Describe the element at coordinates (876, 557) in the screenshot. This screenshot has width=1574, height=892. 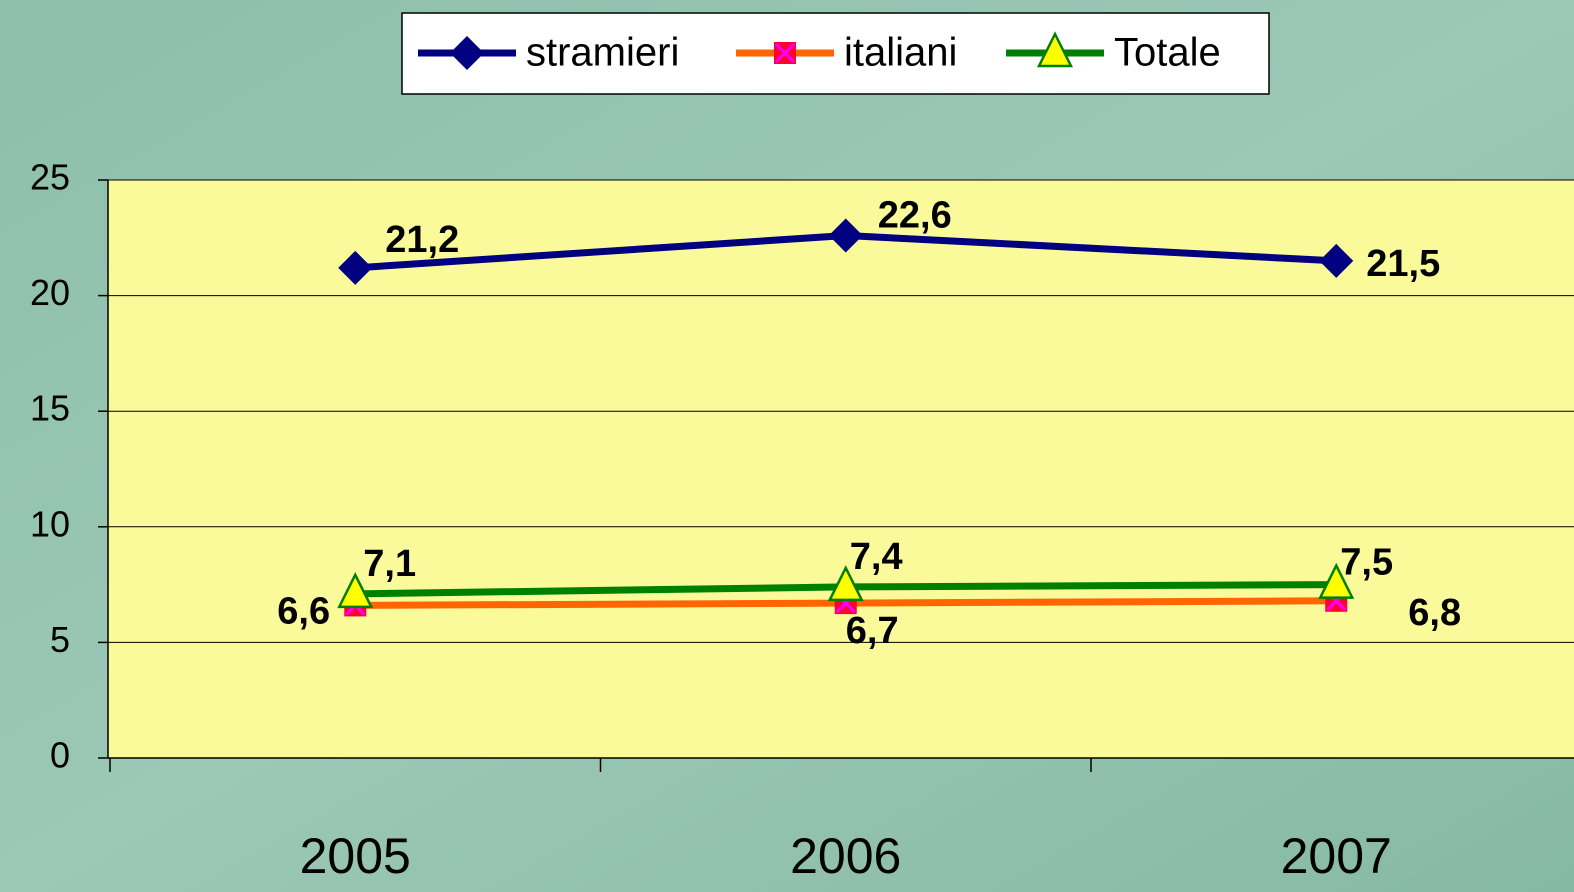
I see `data-label: 7,4` at that location.